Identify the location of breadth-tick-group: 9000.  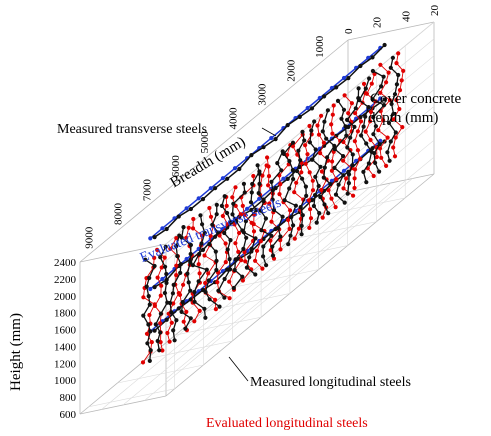
(90, 237).